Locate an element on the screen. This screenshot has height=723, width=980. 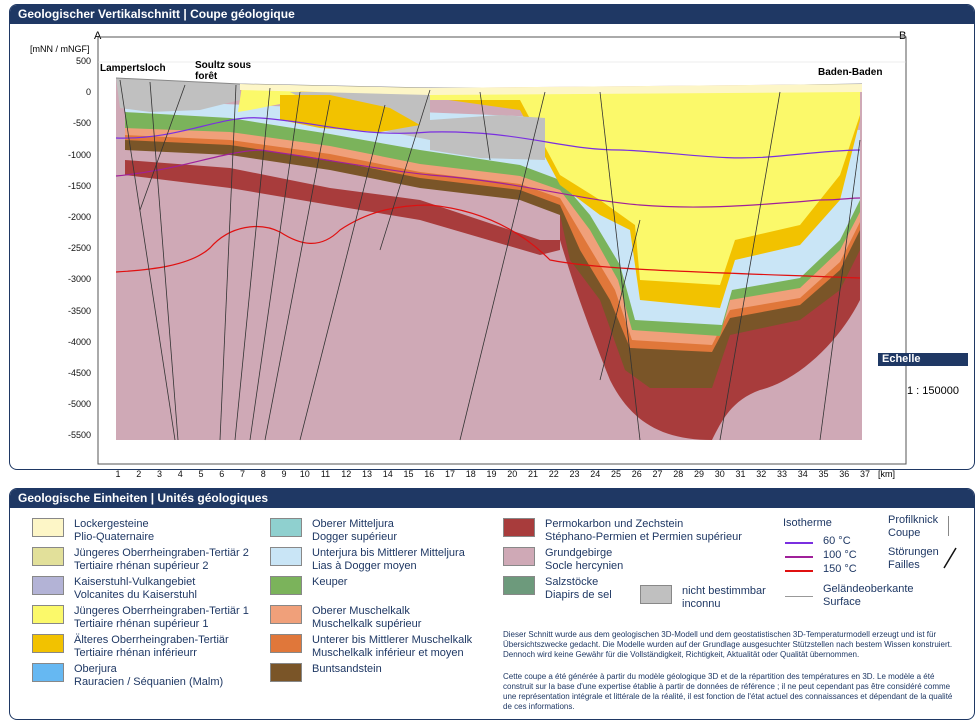
x-tick-label: 36 is located at coordinates (844, 474).